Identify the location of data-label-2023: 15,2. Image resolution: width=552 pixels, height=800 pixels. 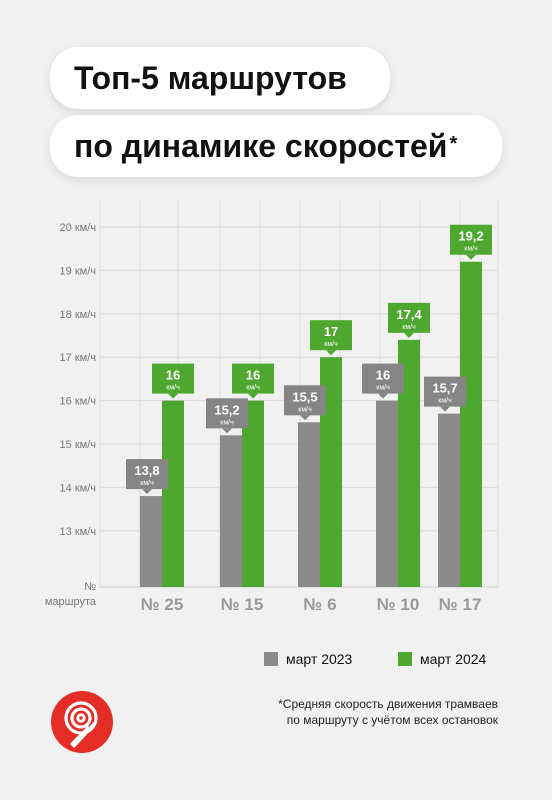
(226, 409).